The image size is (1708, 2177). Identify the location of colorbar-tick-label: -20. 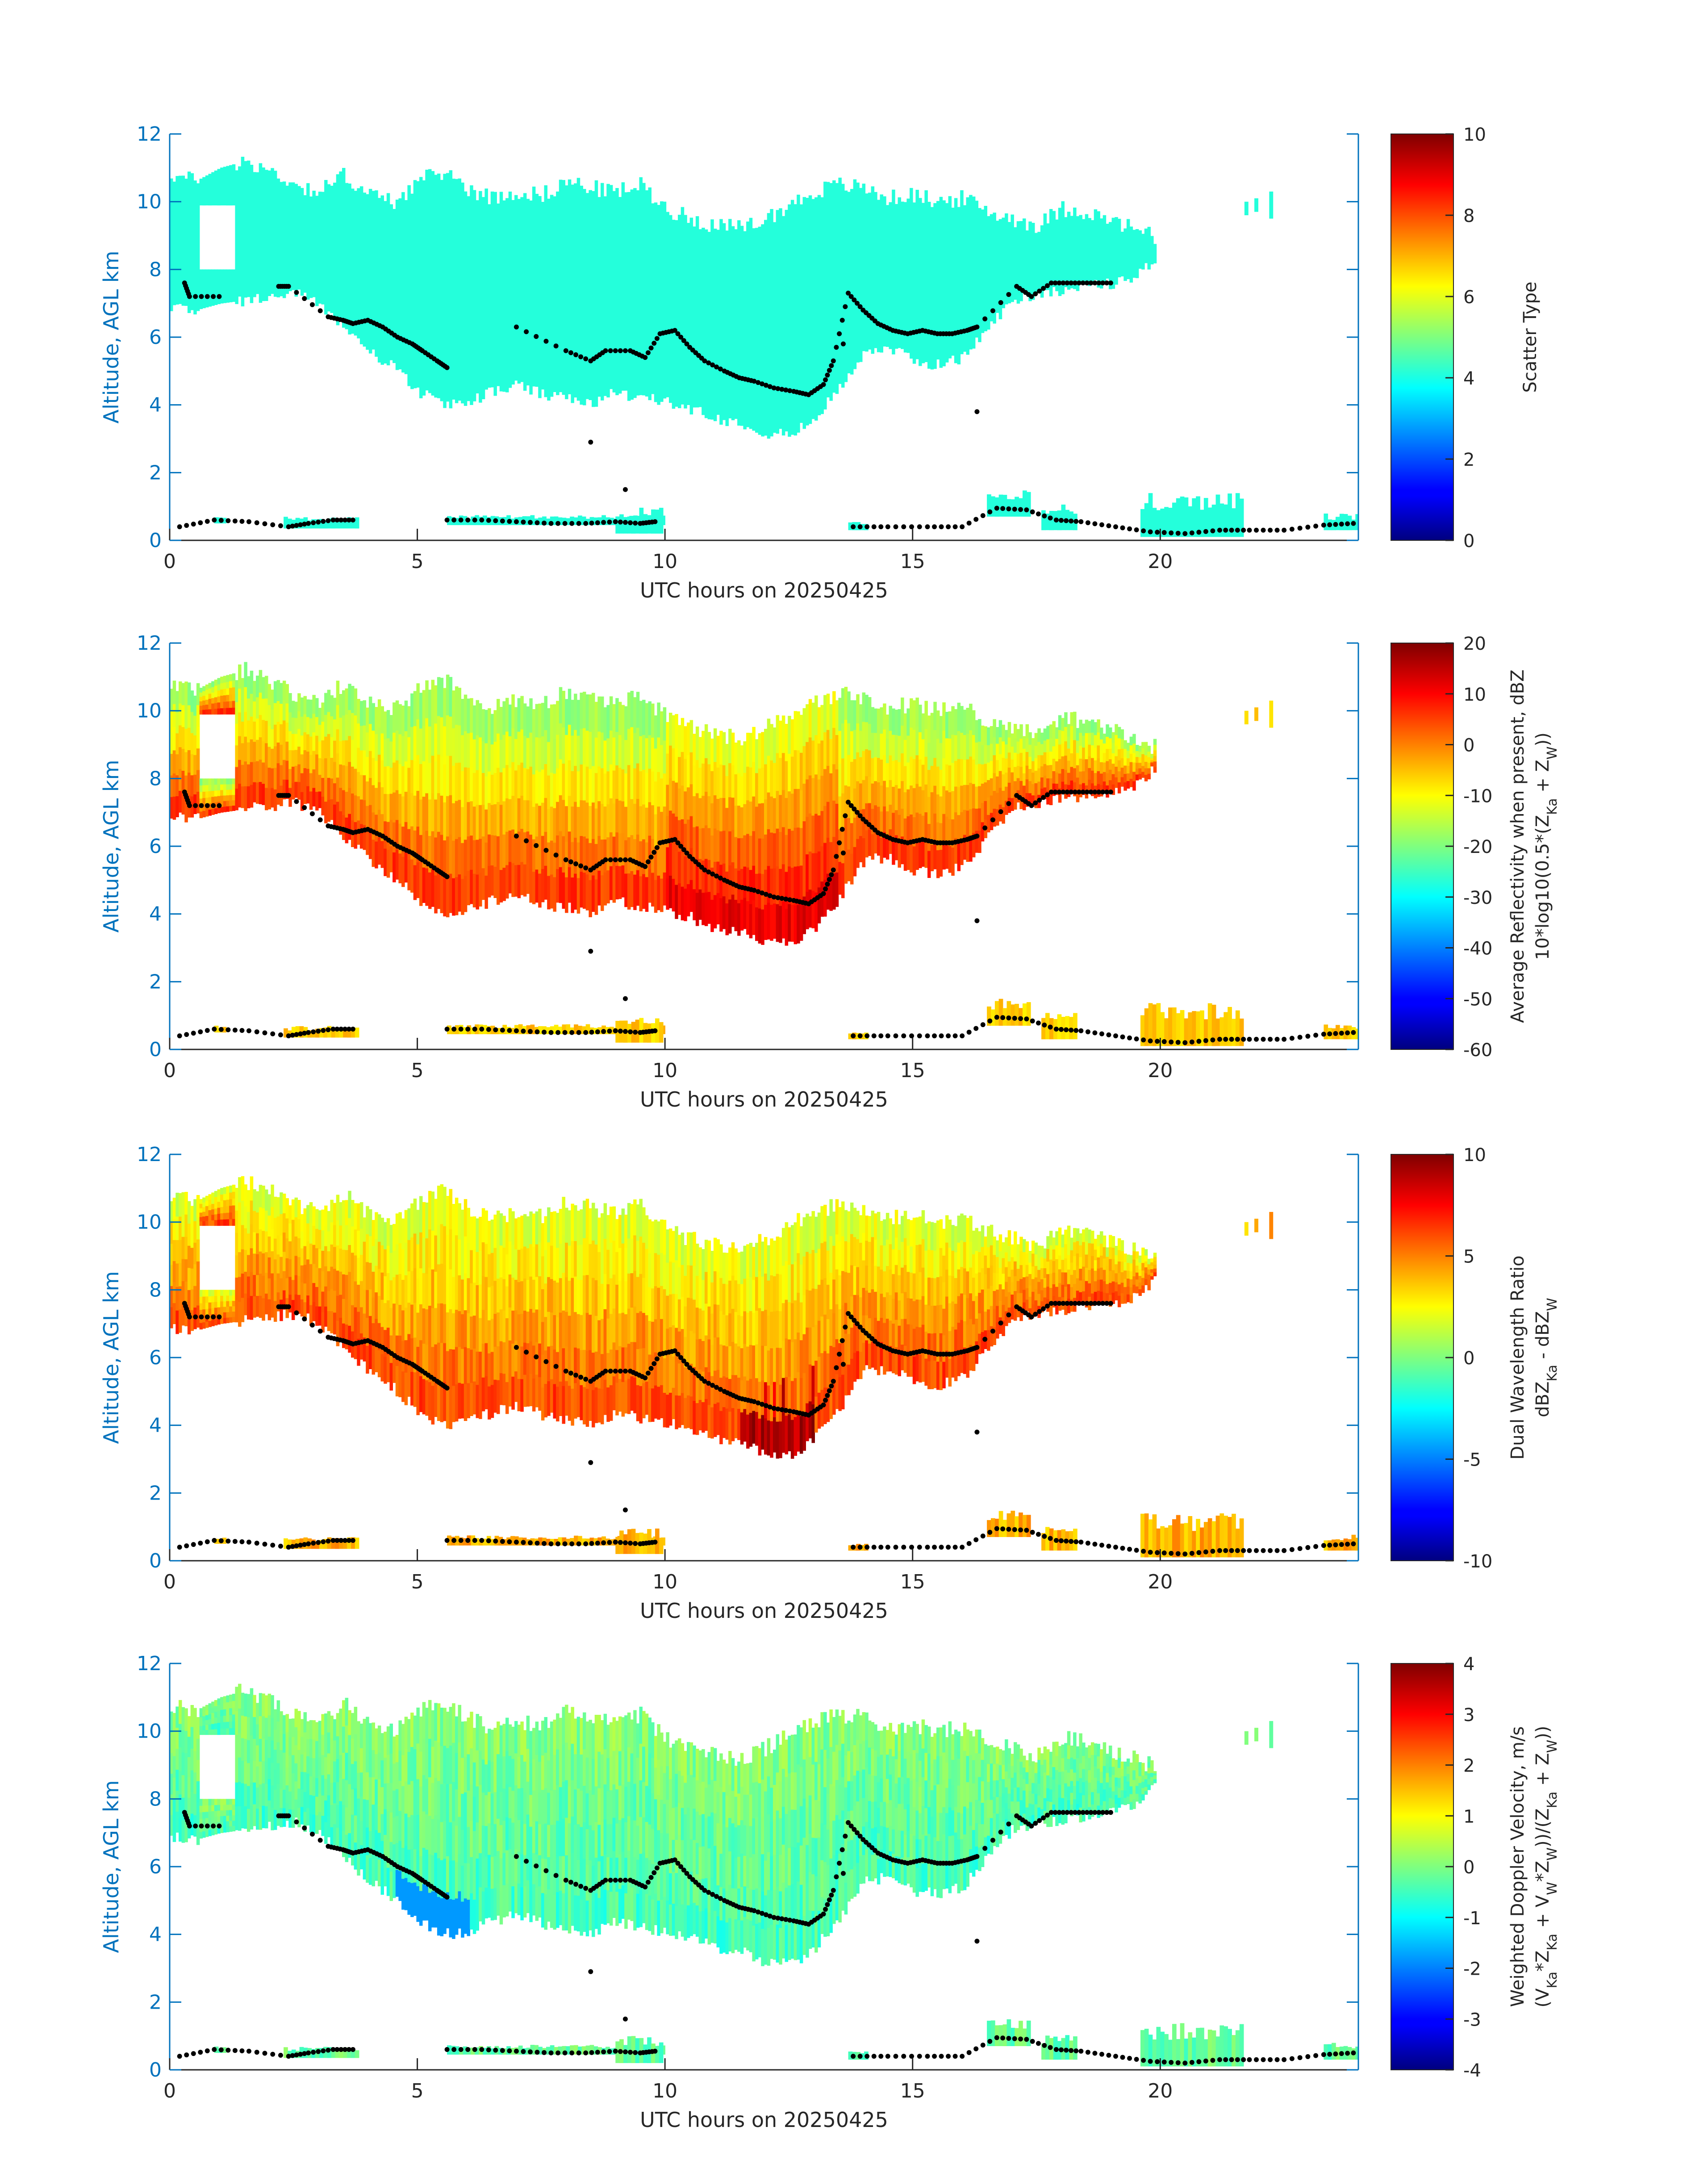
(1477, 847).